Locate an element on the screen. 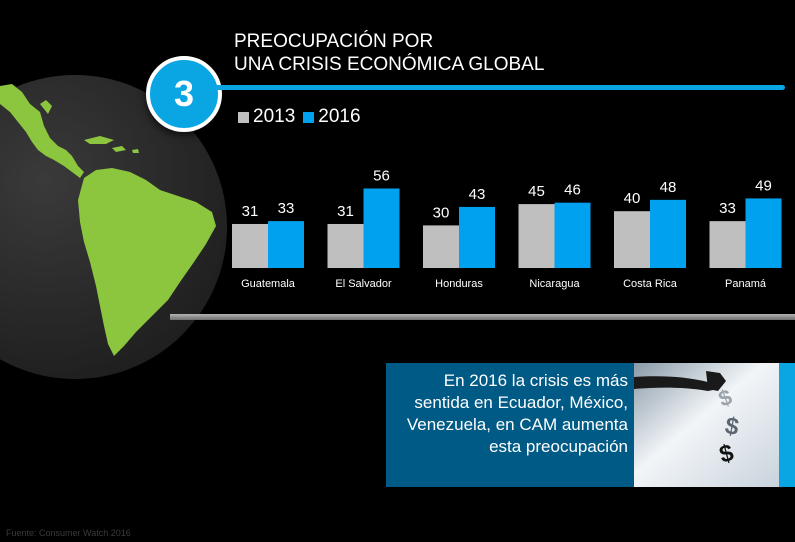 The image size is (795, 542). data-label-el-salvador-2016: 56 is located at coordinates (381, 175).